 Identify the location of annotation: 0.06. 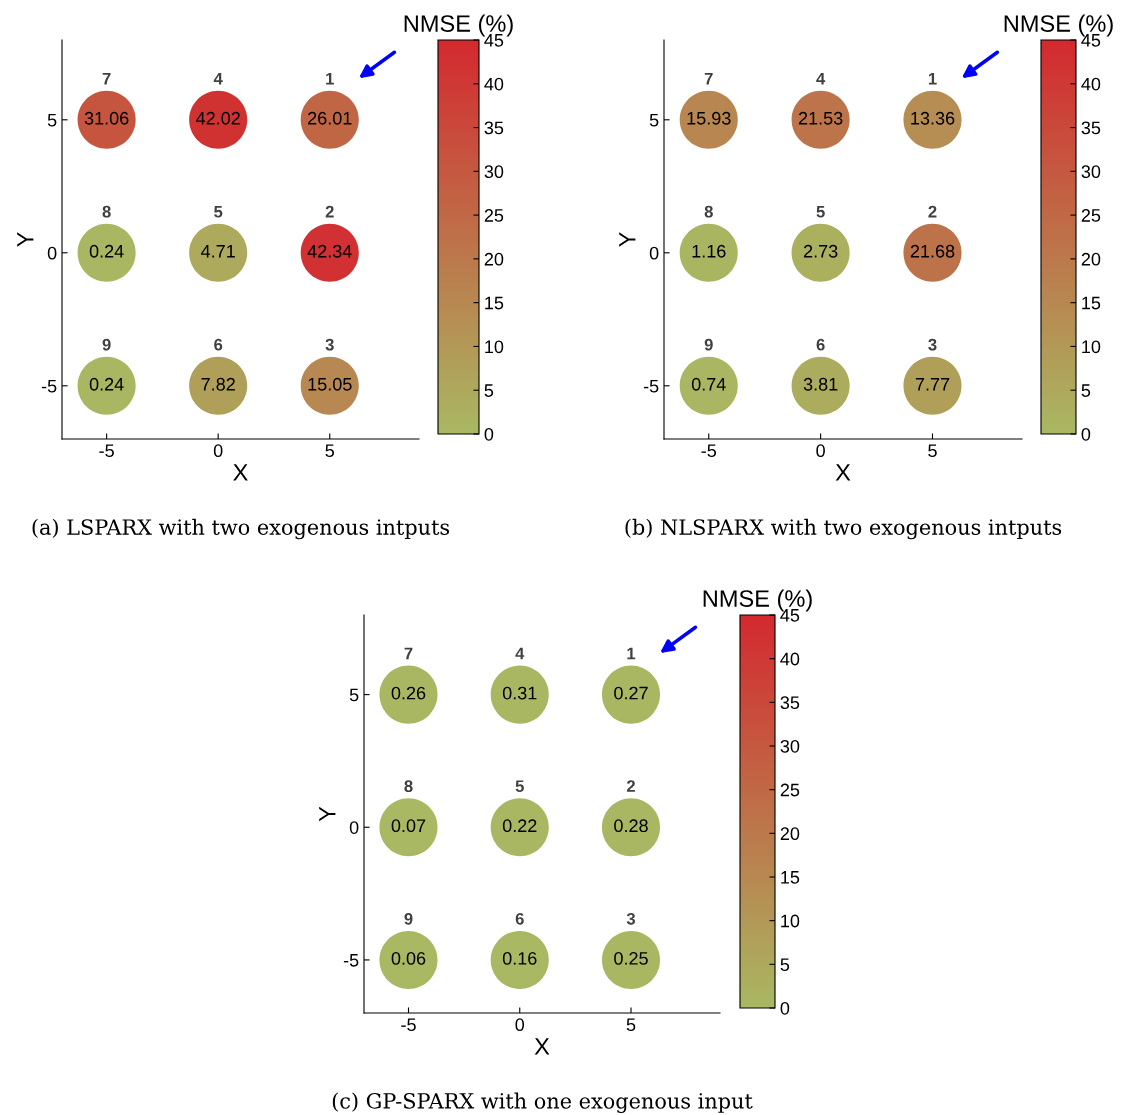
(408, 958).